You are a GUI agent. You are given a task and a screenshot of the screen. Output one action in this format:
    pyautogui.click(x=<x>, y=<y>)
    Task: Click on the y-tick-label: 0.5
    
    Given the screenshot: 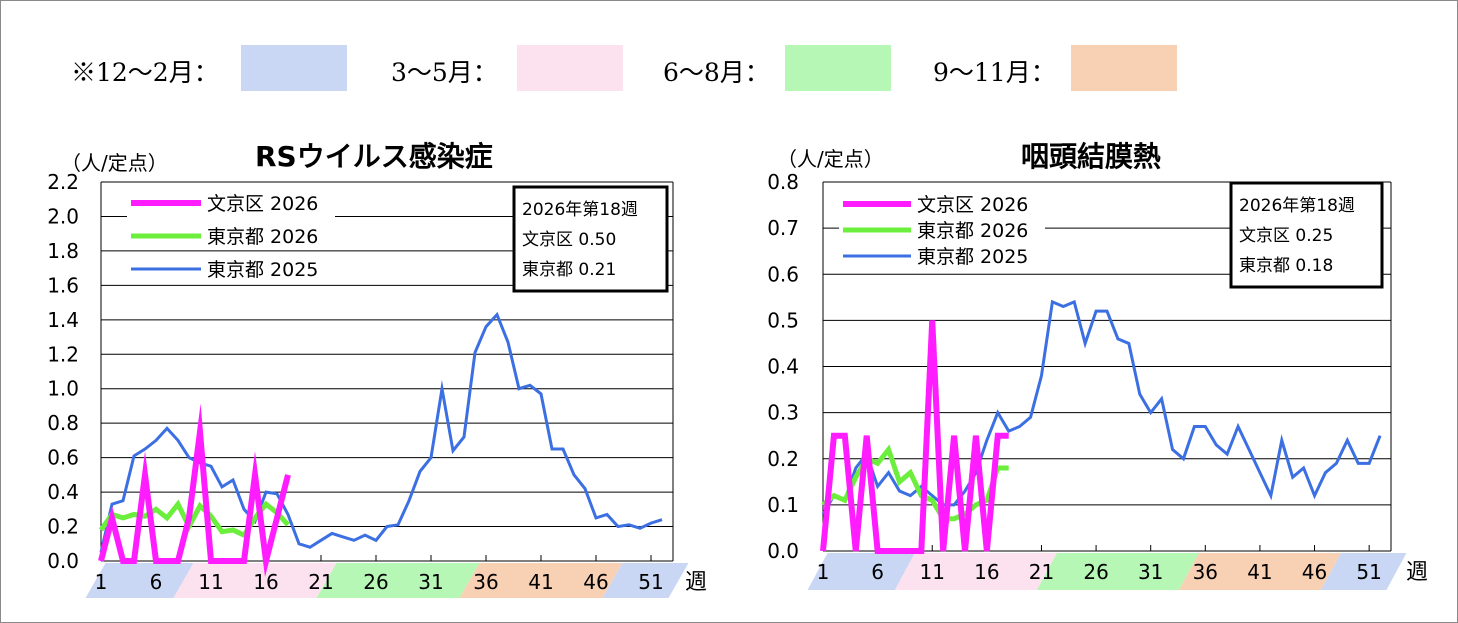 What is the action you would take?
    pyautogui.click(x=783, y=320)
    